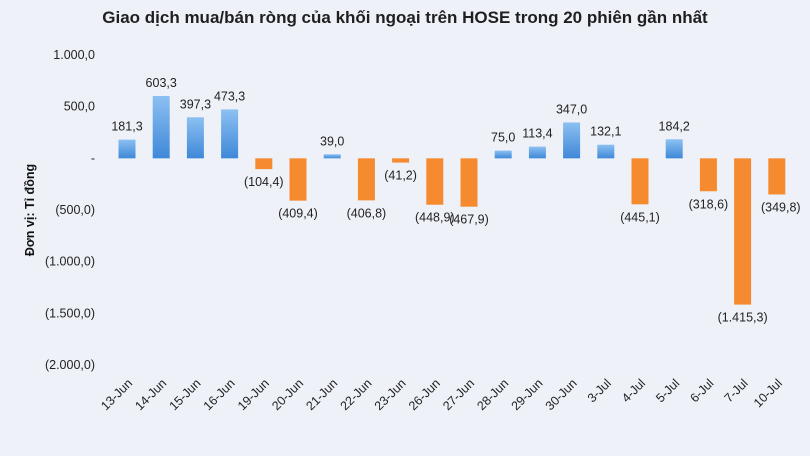 The width and height of the screenshot is (810, 456). Describe the element at coordinates (219, 394) in the screenshot. I see `x-tick-label: 16-Jun` at that location.